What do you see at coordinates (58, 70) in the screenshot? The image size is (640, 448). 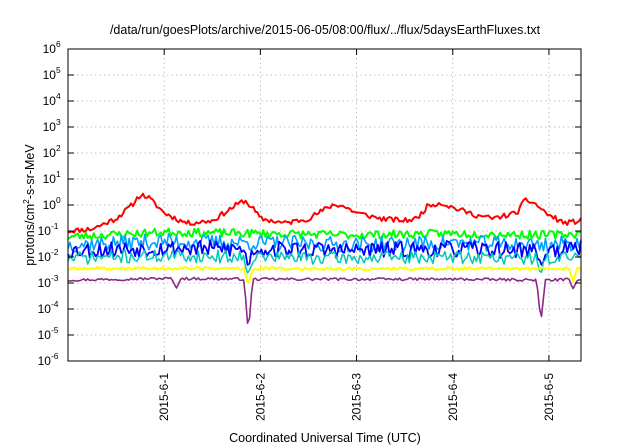 I see `y-tick-label-exp: 5` at bounding box center [58, 70].